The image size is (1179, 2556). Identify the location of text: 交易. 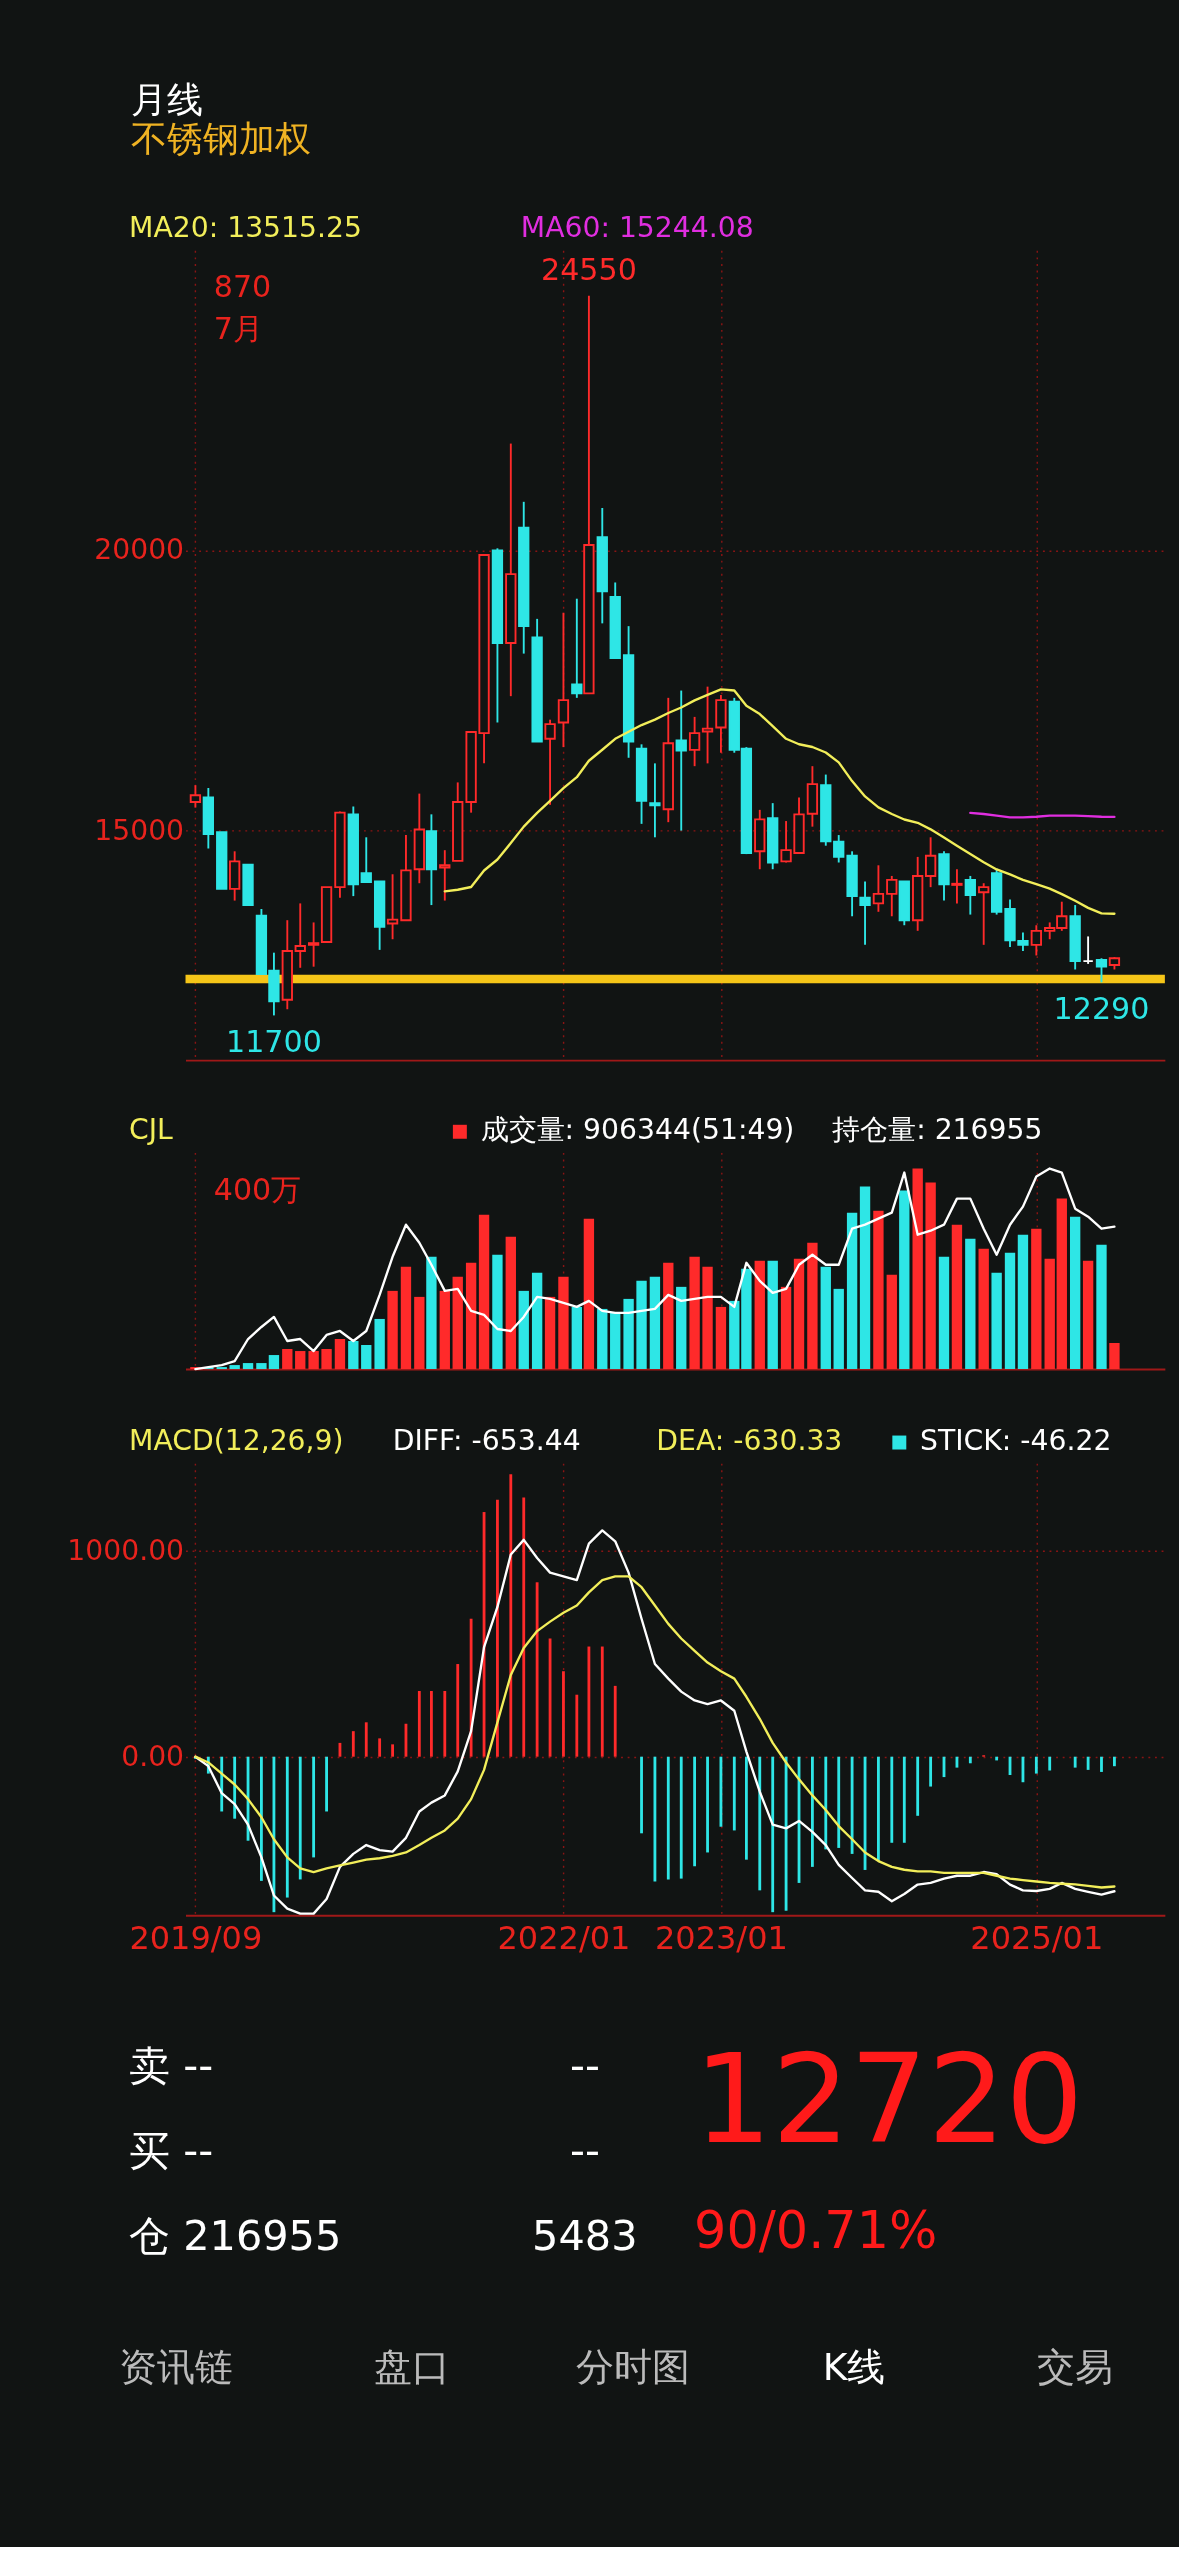
(1075, 2367).